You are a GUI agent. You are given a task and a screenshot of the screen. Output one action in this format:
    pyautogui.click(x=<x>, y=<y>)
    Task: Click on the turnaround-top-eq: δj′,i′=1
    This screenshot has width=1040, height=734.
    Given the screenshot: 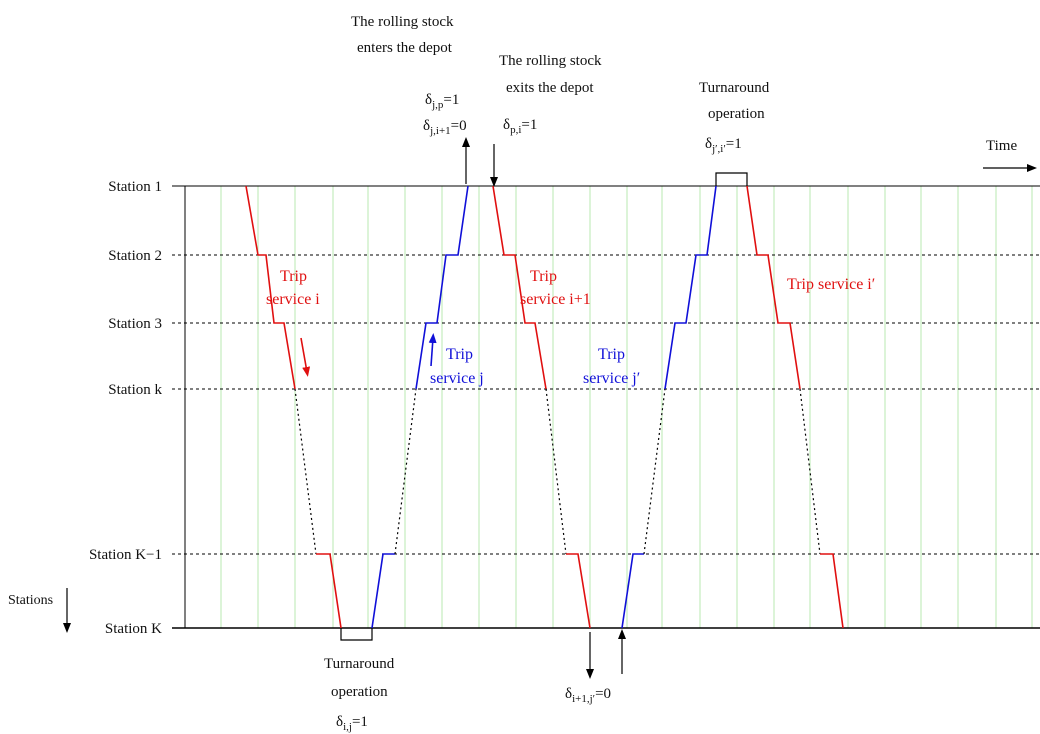 What is the action you would take?
    pyautogui.click(x=723, y=145)
    